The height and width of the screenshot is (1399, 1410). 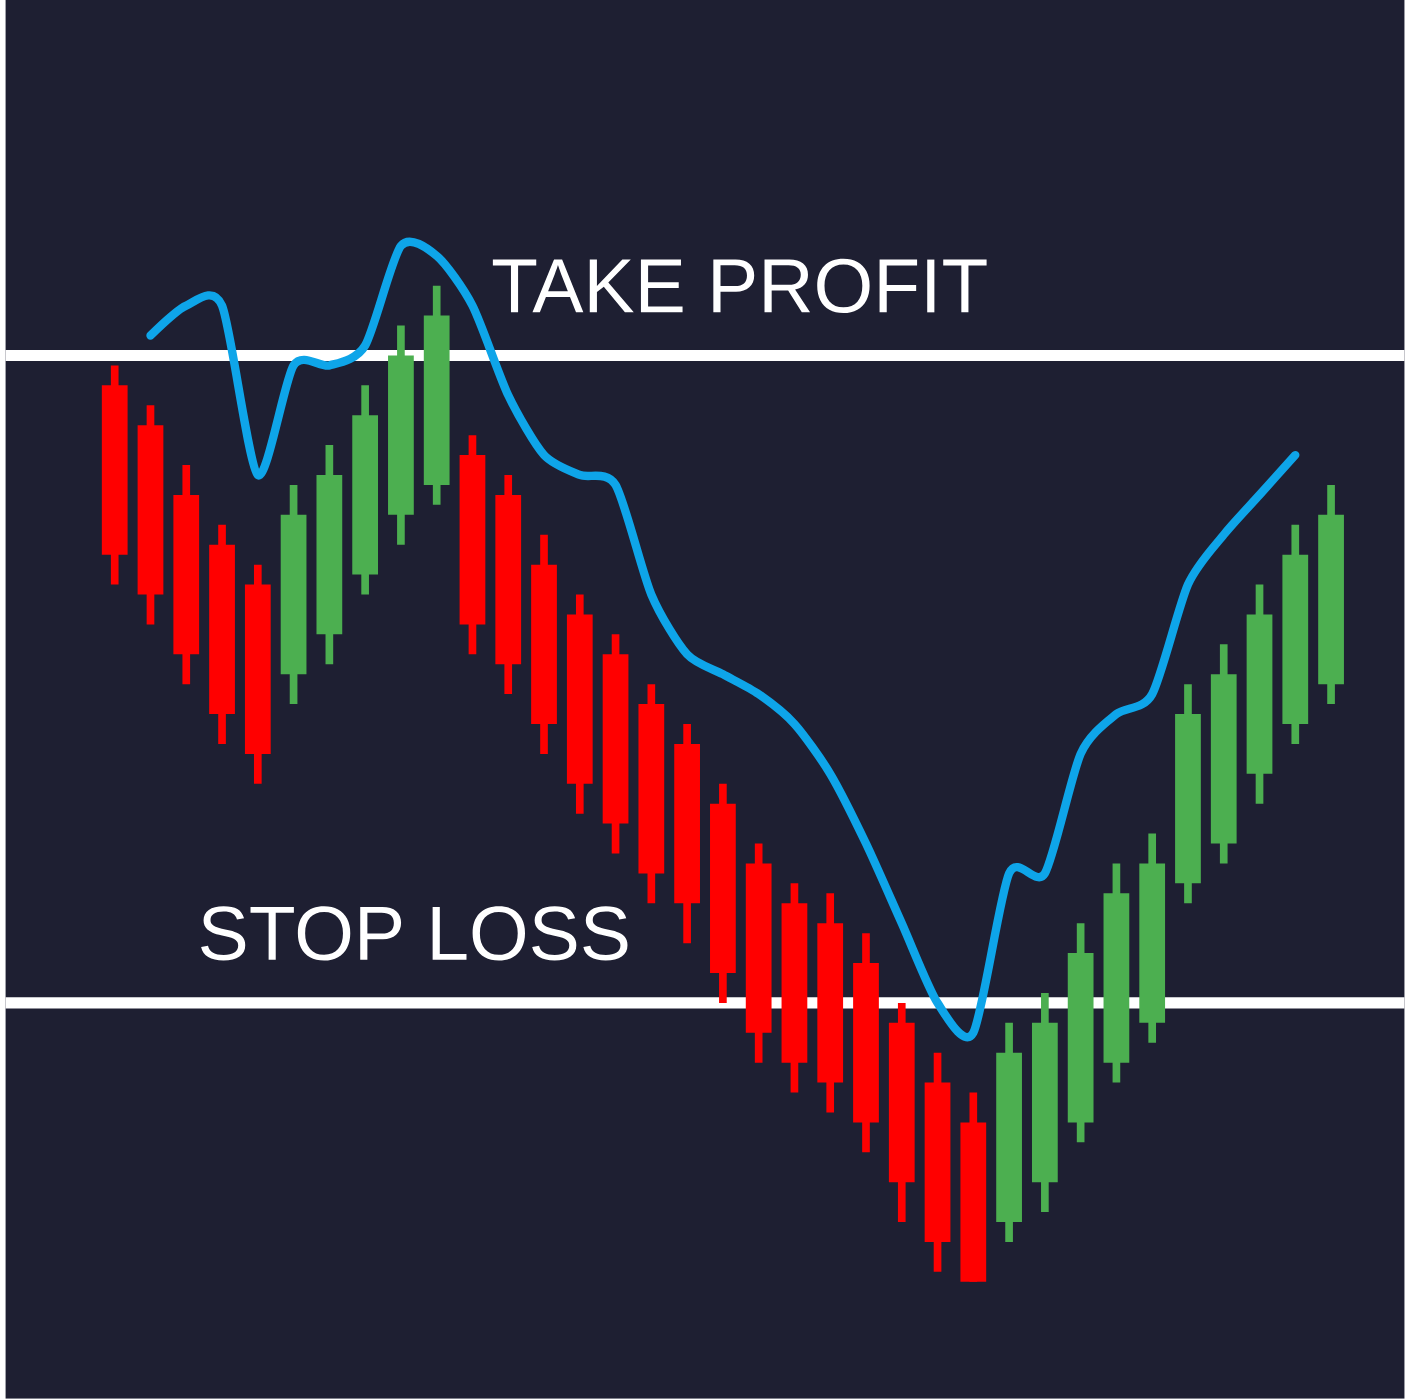 I want to click on ref-line-label: STOP LOSS, so click(x=414, y=933).